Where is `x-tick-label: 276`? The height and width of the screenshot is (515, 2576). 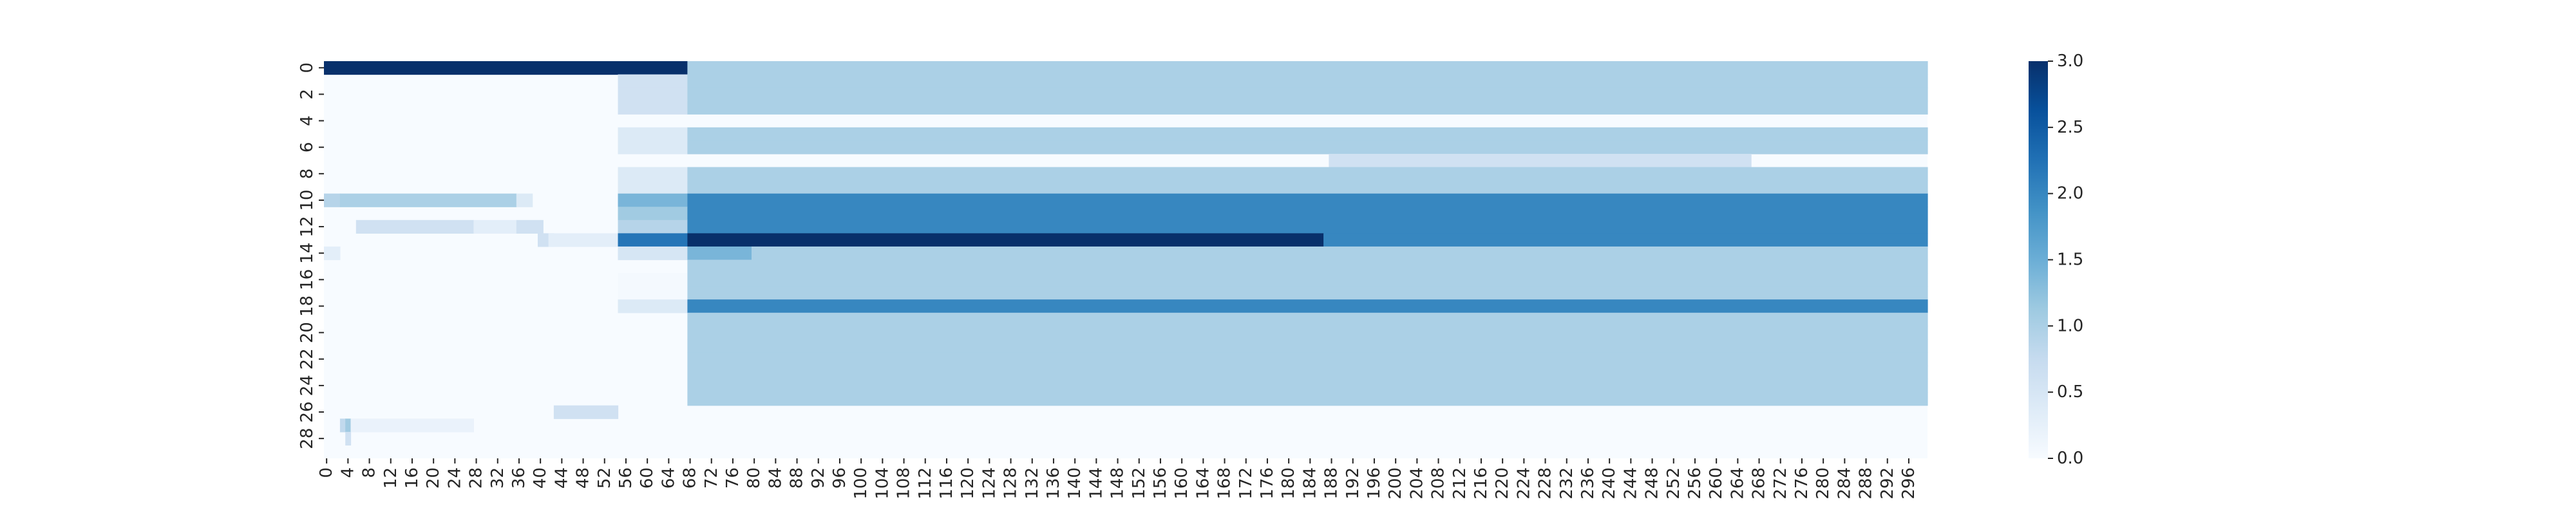 x-tick-label: 276 is located at coordinates (1802, 484).